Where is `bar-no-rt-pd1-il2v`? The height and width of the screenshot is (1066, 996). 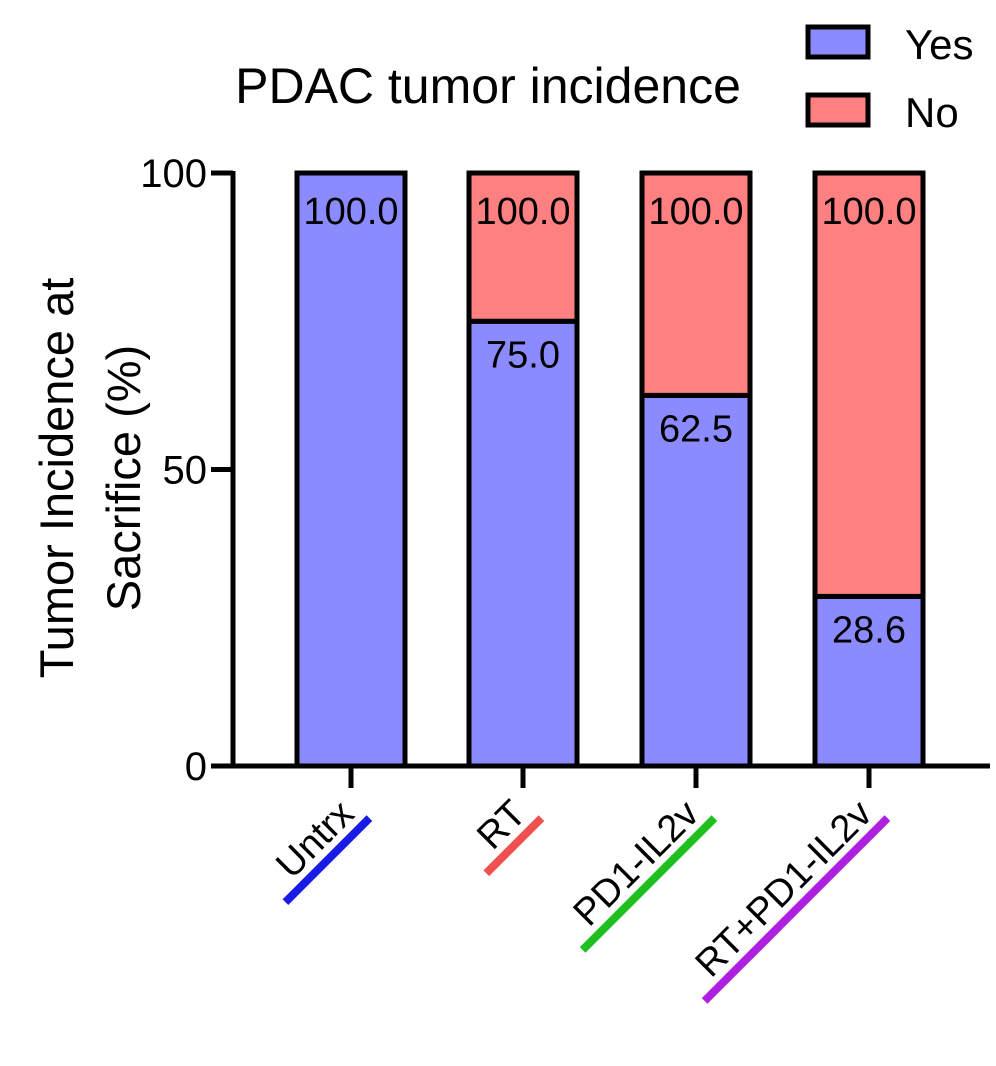
bar-no-rt-pd1-il2v is located at coordinates (869, 384).